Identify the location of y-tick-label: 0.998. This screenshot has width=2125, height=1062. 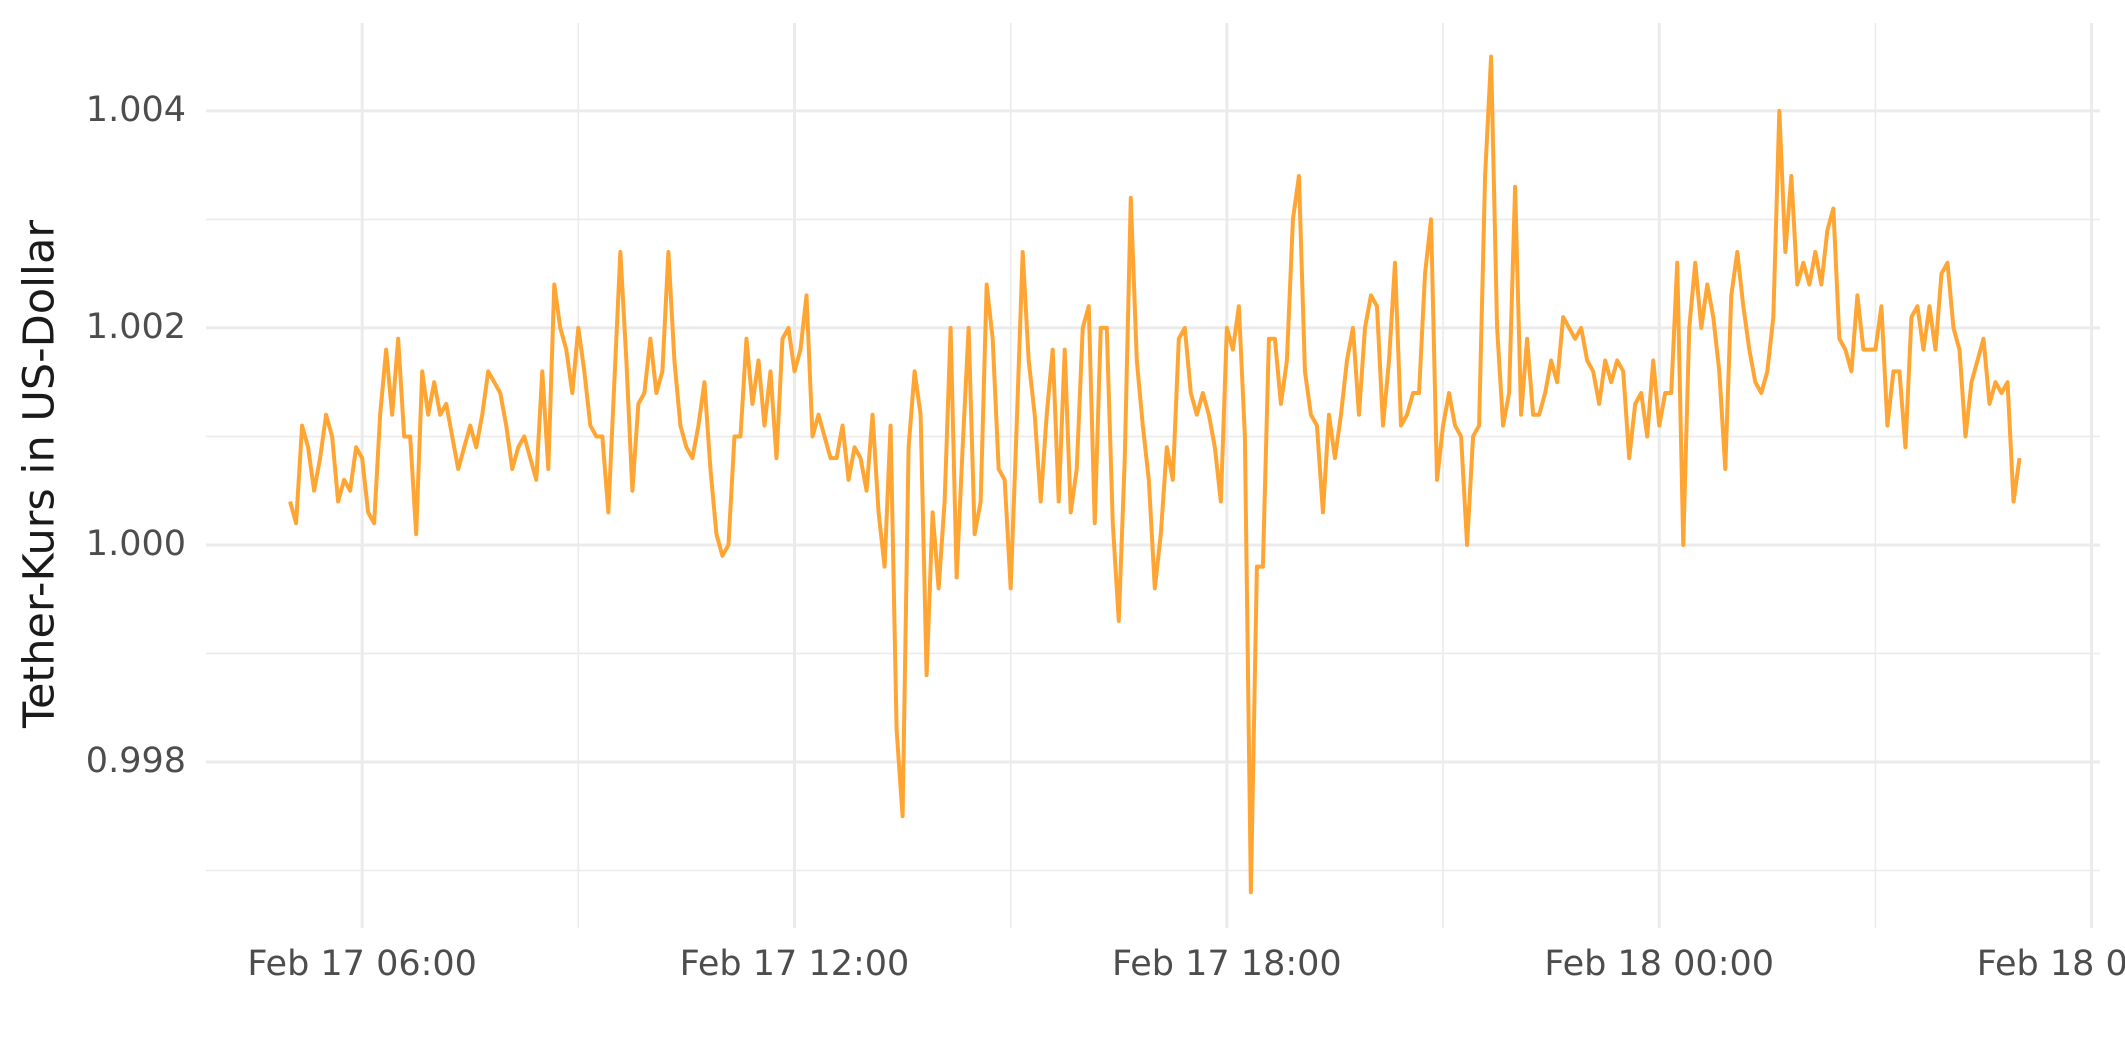
(136, 761).